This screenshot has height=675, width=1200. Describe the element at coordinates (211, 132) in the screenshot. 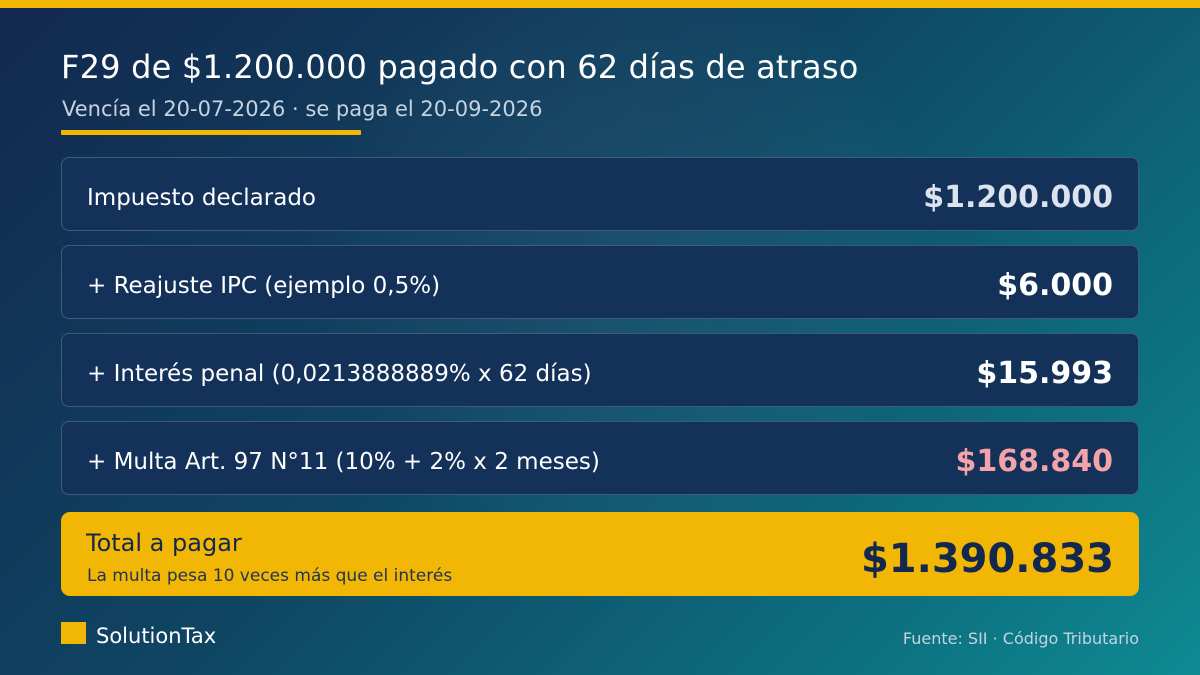

I see `title-underline` at that location.